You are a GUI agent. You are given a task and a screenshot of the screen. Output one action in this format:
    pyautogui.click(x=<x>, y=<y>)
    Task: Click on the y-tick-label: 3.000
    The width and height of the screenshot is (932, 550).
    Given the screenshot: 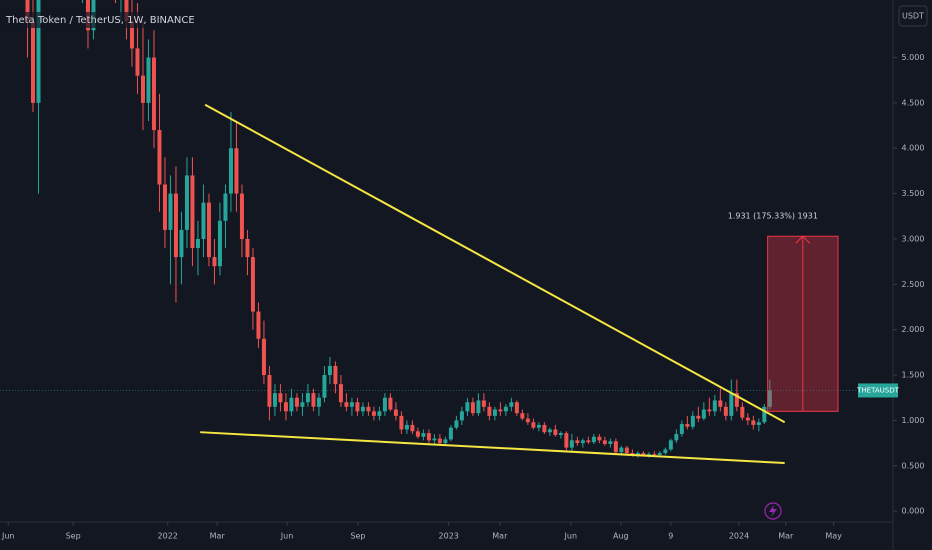 What is the action you would take?
    pyautogui.click(x=913, y=238)
    